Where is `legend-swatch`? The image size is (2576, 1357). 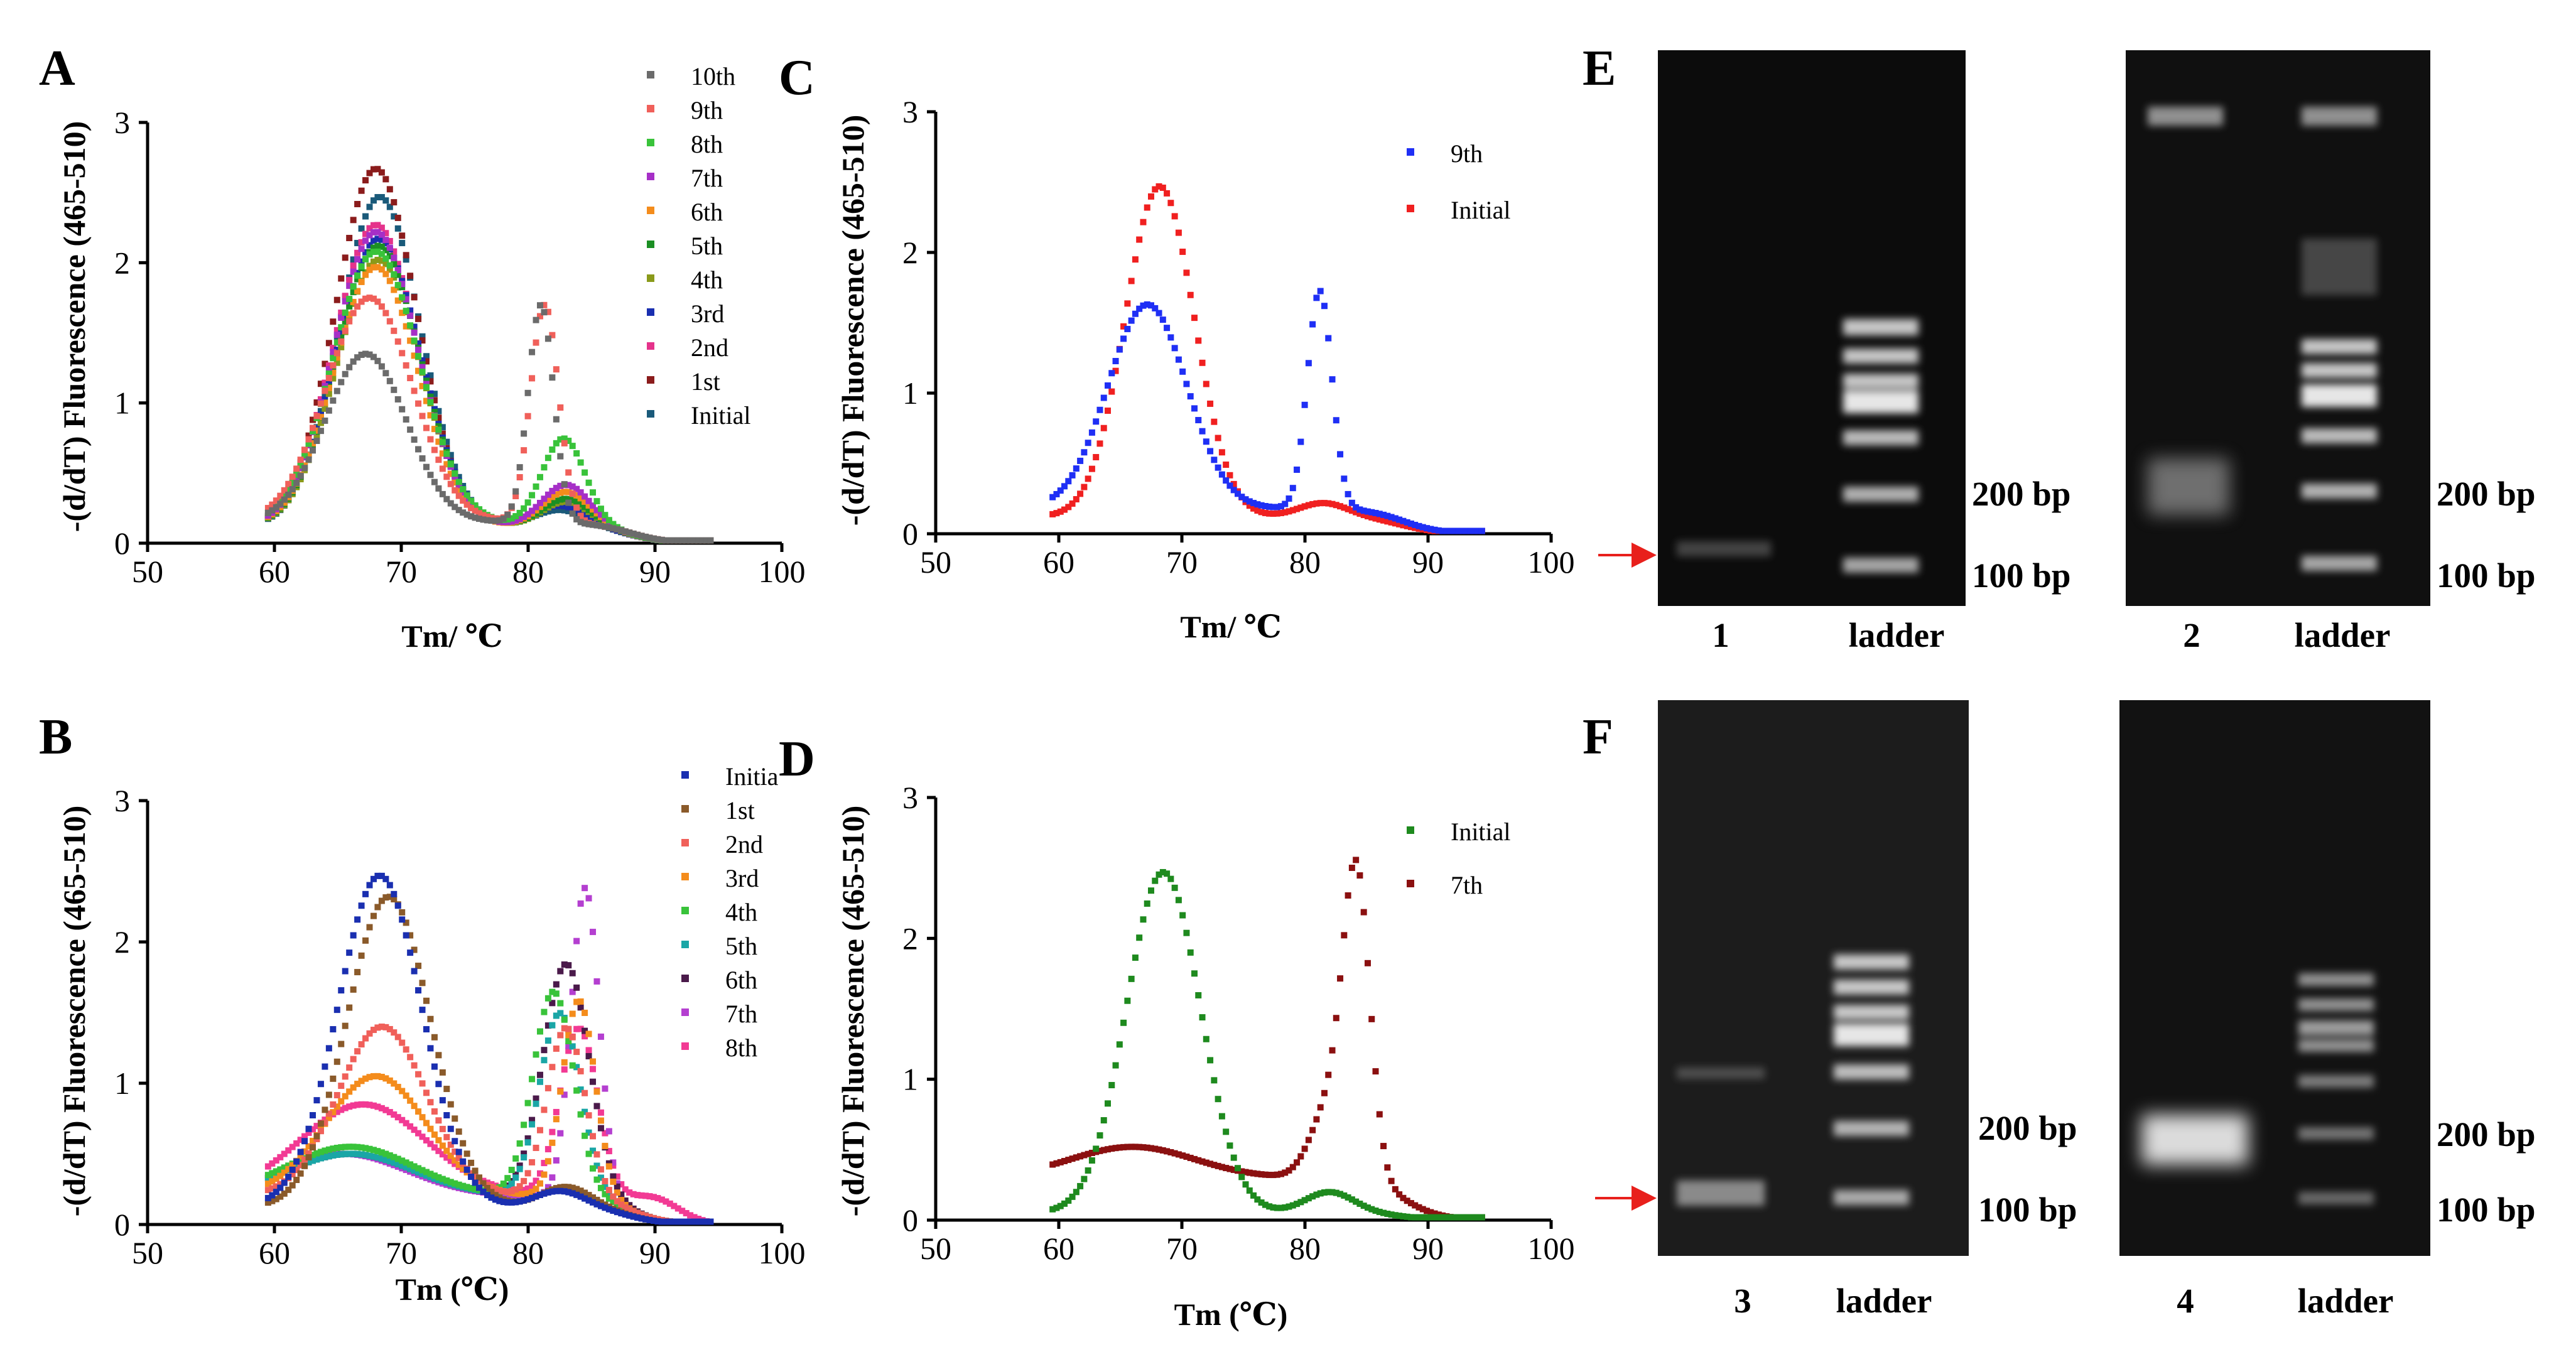
legend-swatch is located at coordinates (685, 944).